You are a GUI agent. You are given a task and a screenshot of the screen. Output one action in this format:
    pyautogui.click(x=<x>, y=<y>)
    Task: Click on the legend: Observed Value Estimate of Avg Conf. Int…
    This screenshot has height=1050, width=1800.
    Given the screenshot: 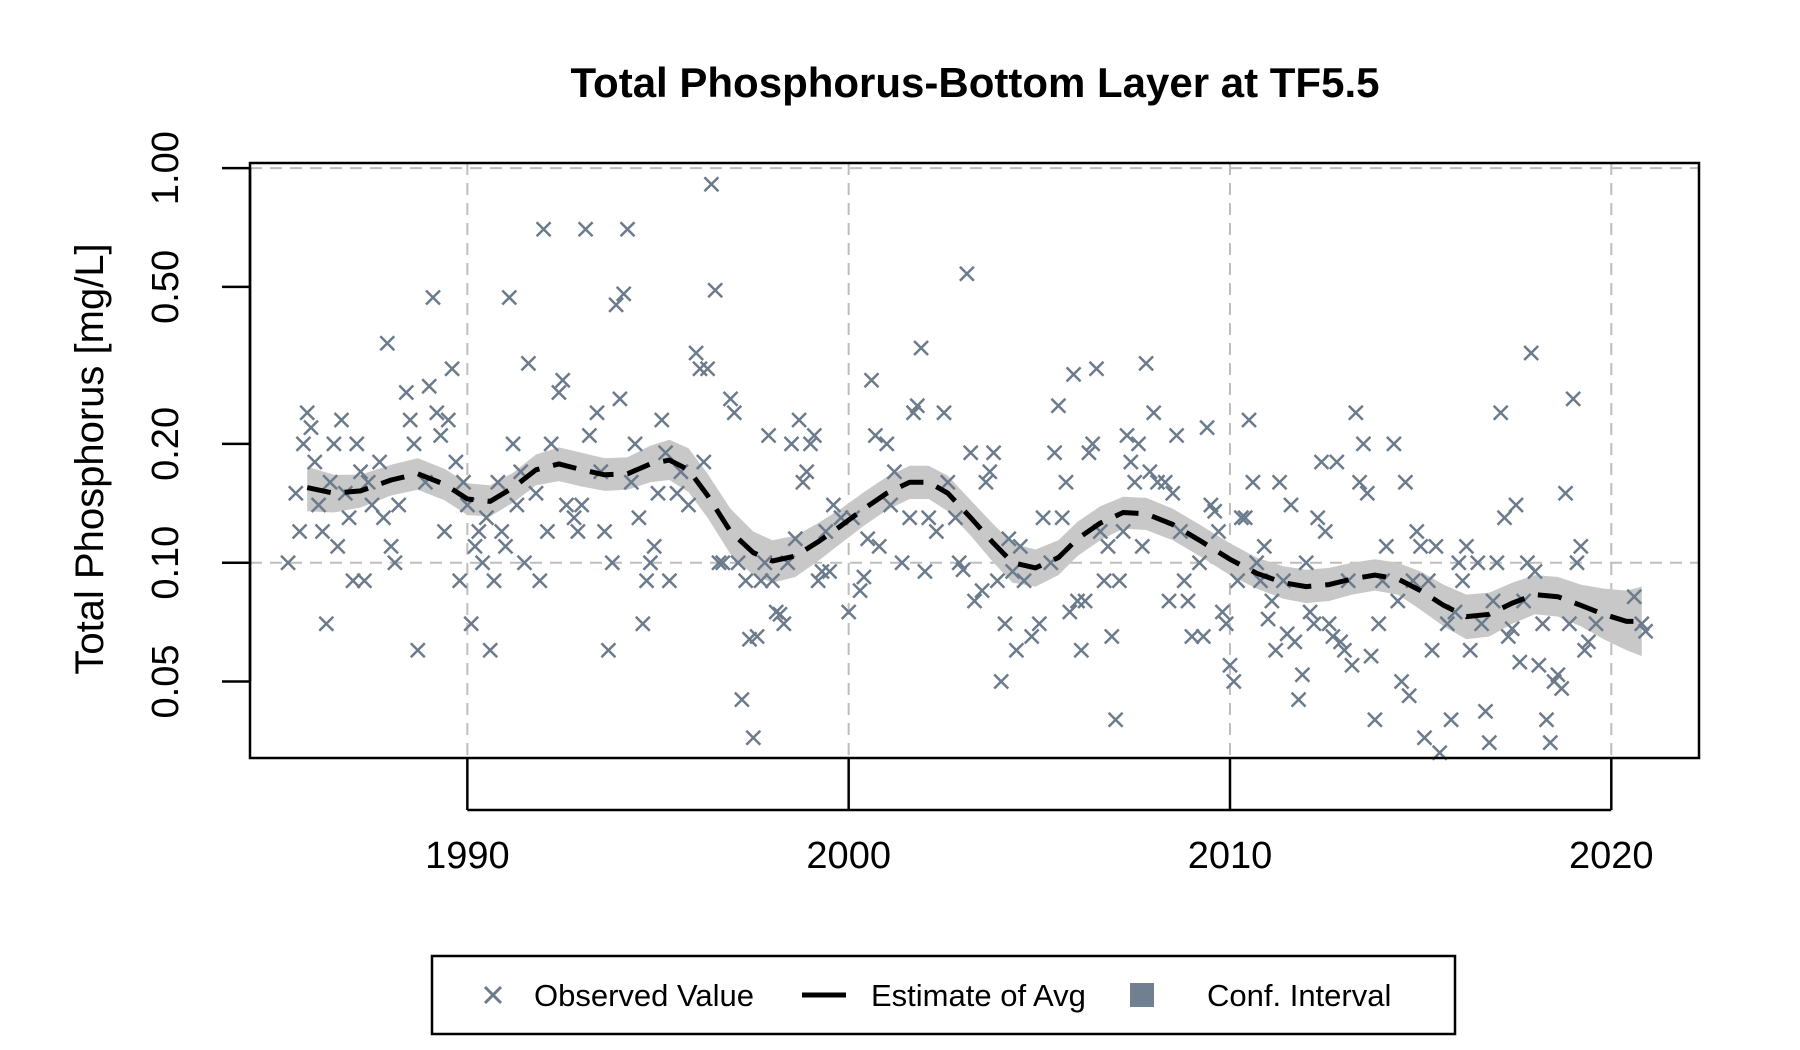 What is the action you would take?
    pyautogui.click(x=943, y=995)
    